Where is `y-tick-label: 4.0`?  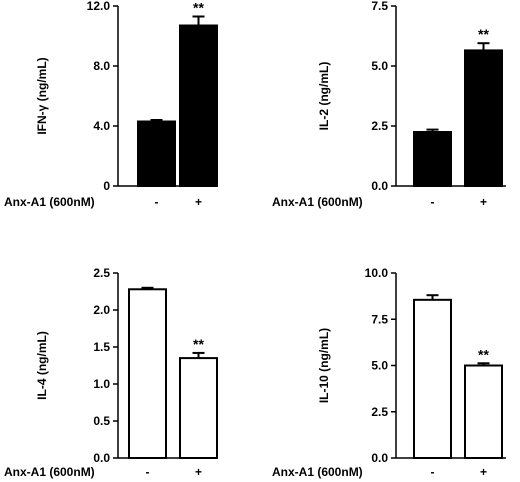
y-tick-label: 4.0 is located at coordinates (101, 126).